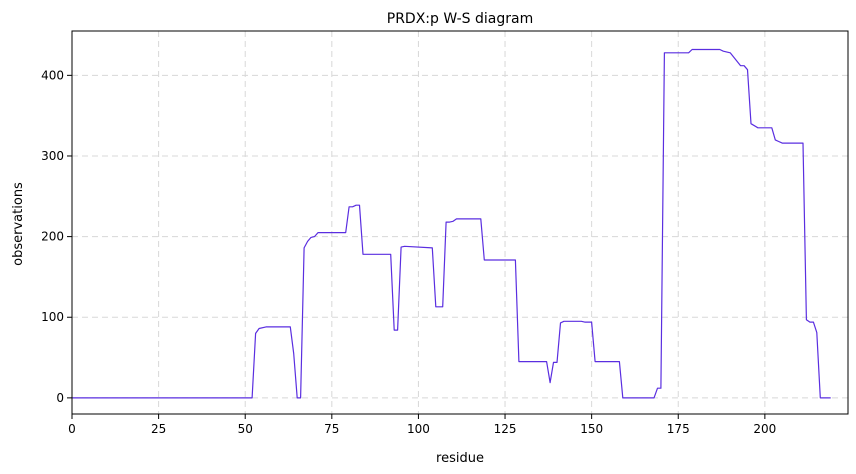 The image size is (856, 474). Describe the element at coordinates (18, 224) in the screenshot. I see `y-axis-label: observations` at that location.